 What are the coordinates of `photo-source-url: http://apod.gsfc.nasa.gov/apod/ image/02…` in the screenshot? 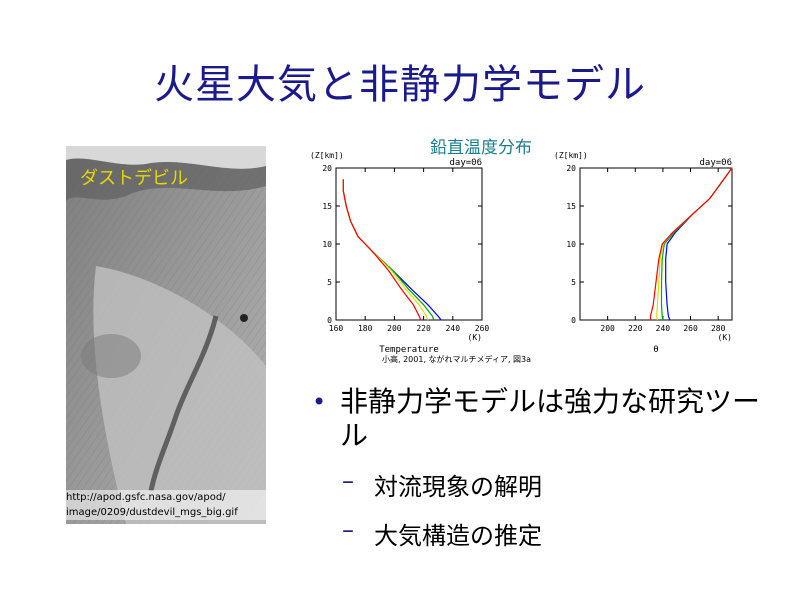 It's located at (166, 505).